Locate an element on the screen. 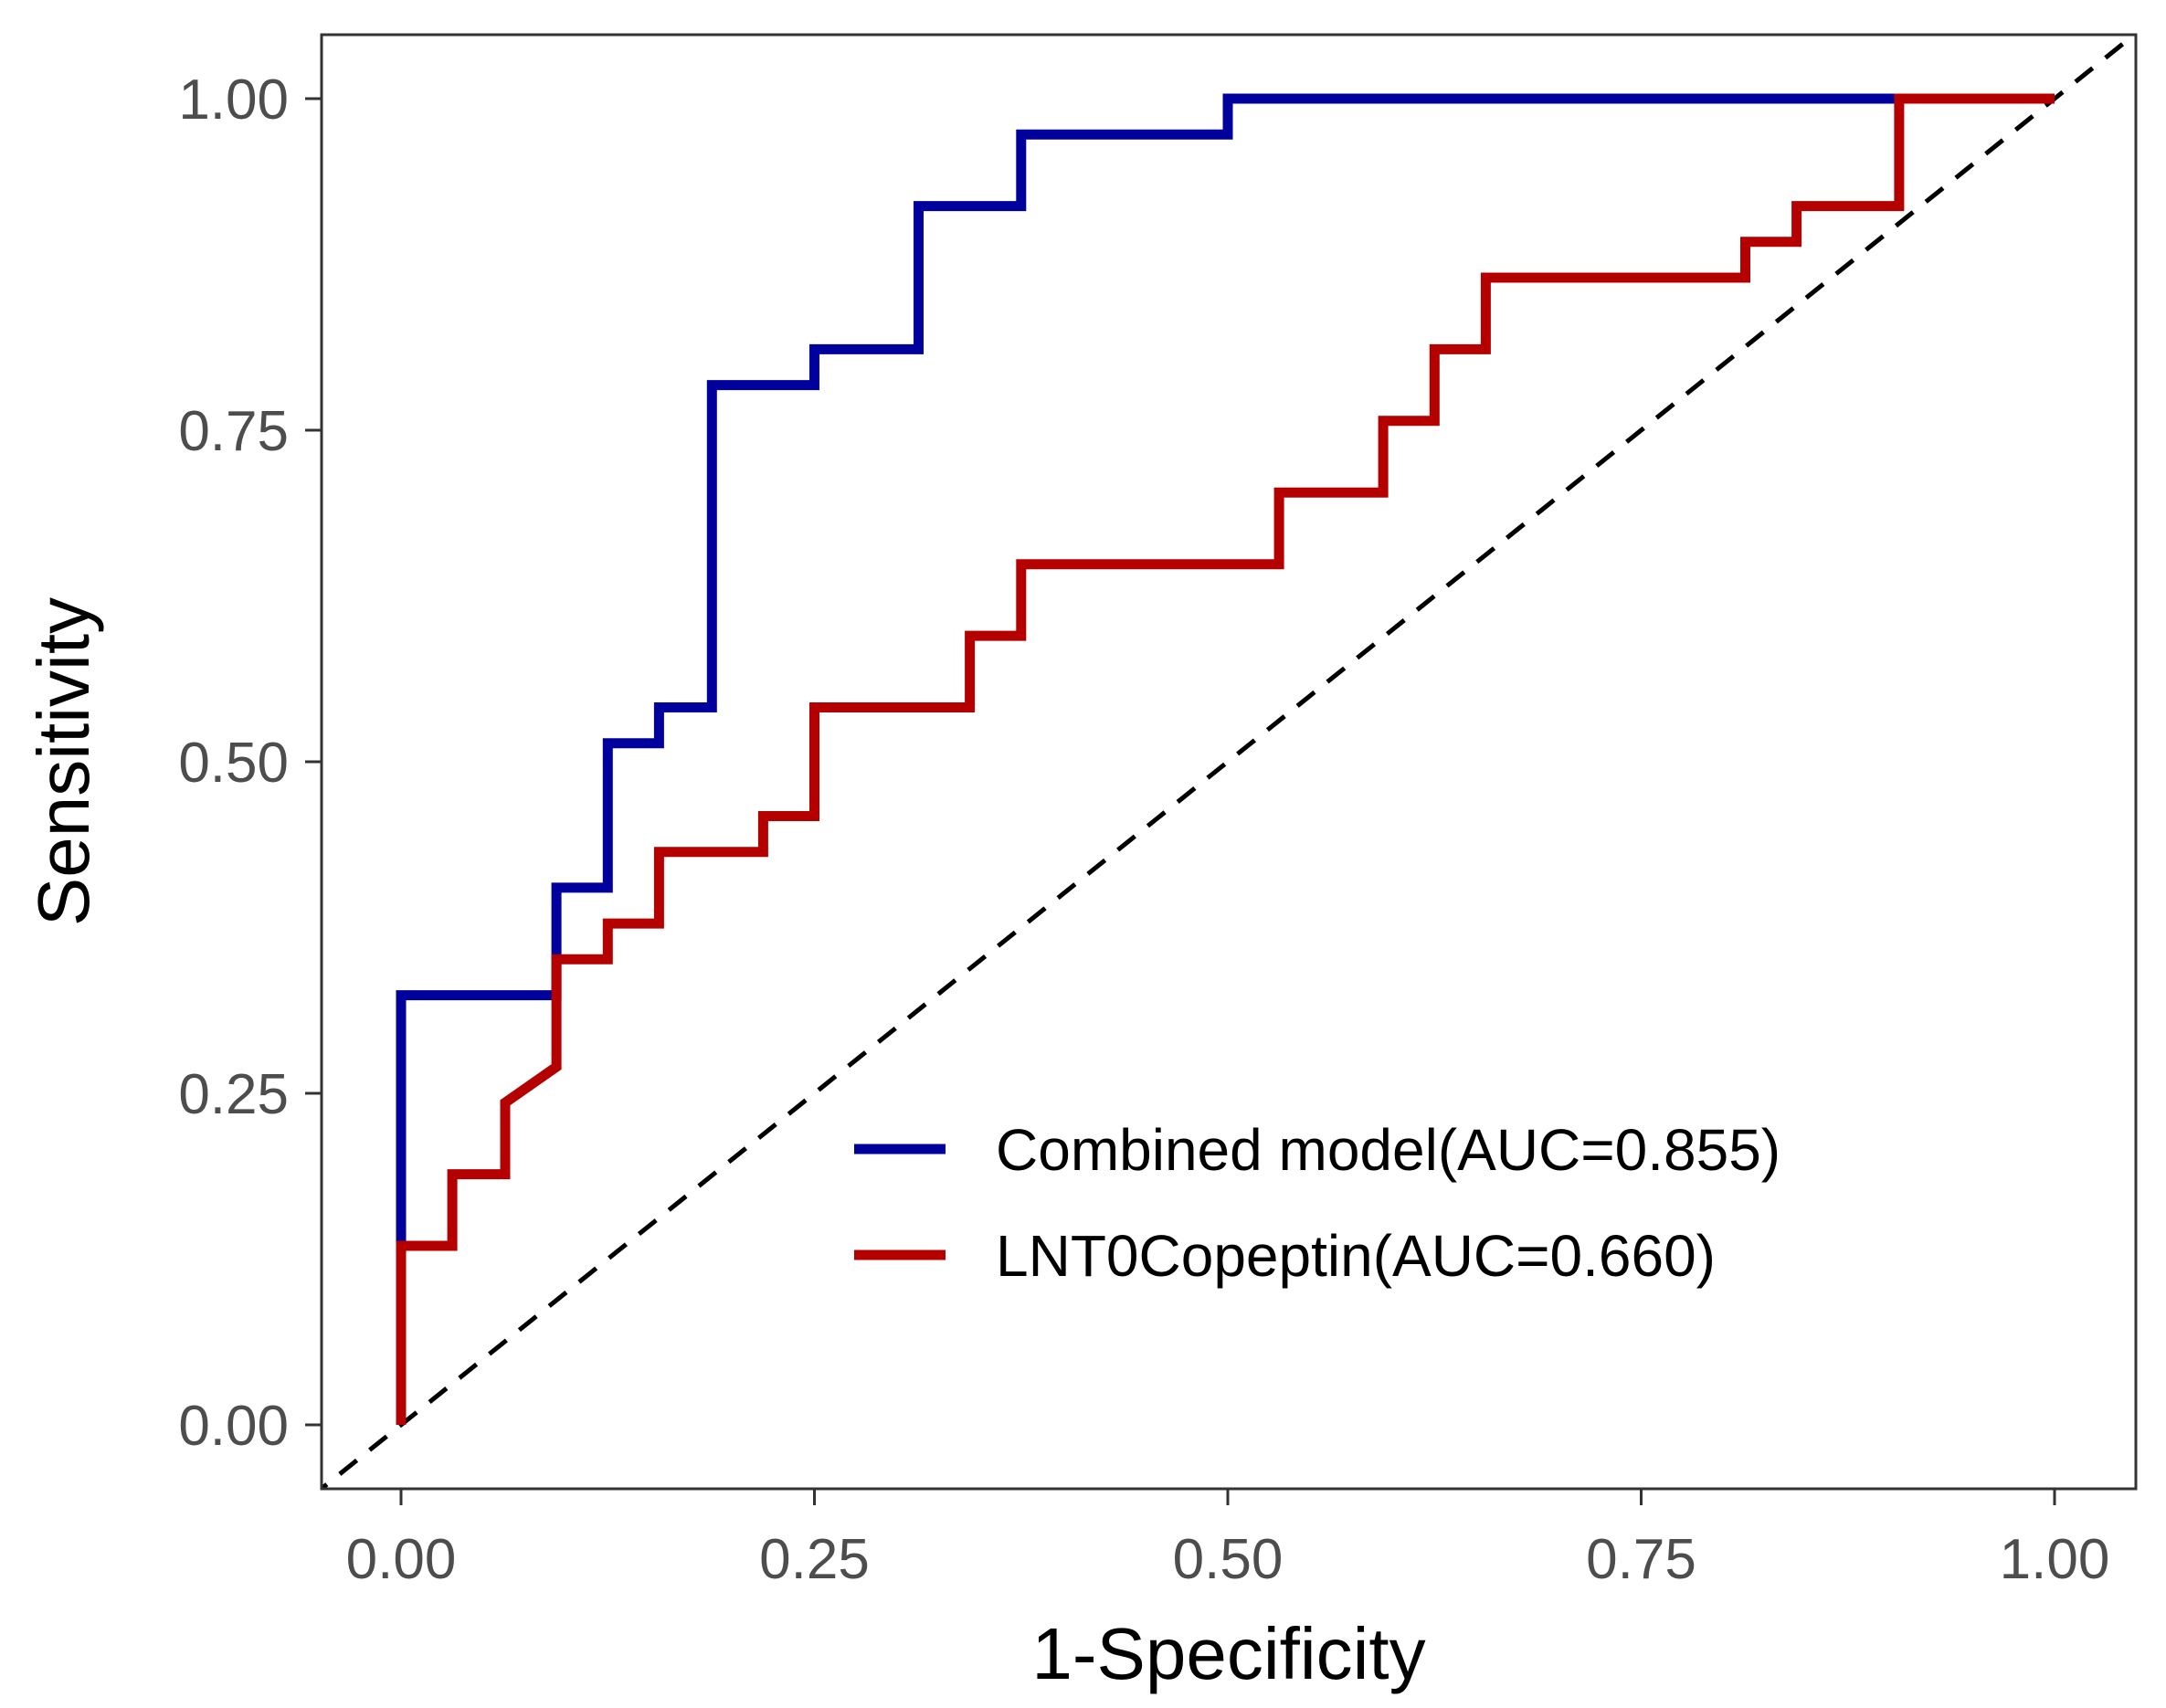  x-tick-label: 0.75 is located at coordinates (1641, 1559).